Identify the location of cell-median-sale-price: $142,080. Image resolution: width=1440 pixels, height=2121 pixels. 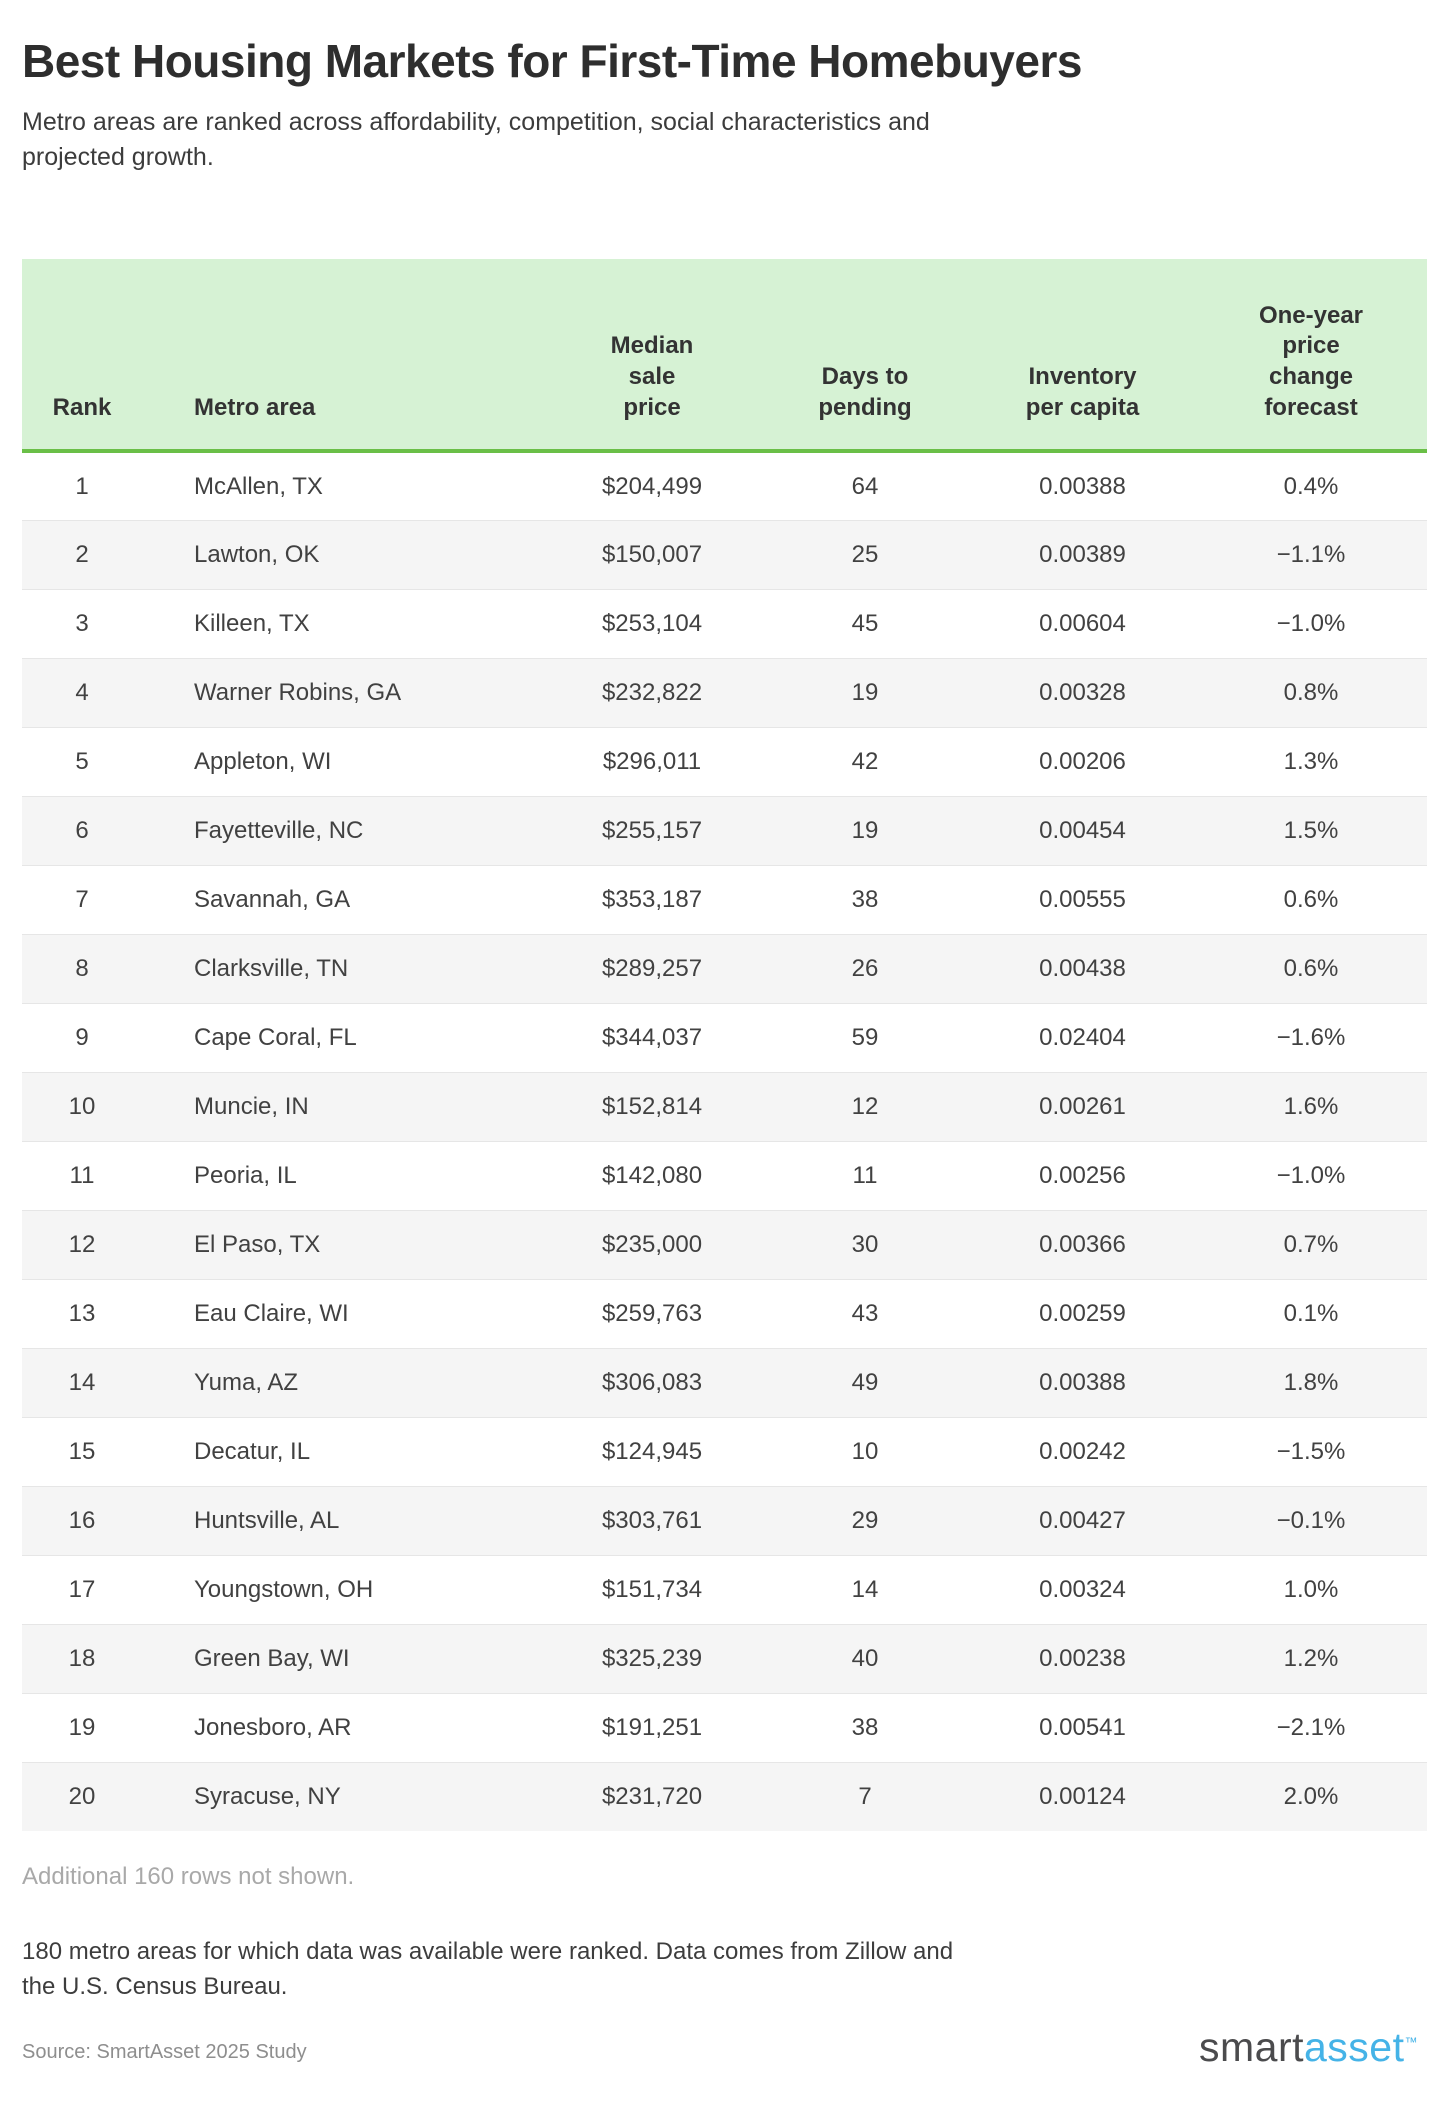
(652, 1175).